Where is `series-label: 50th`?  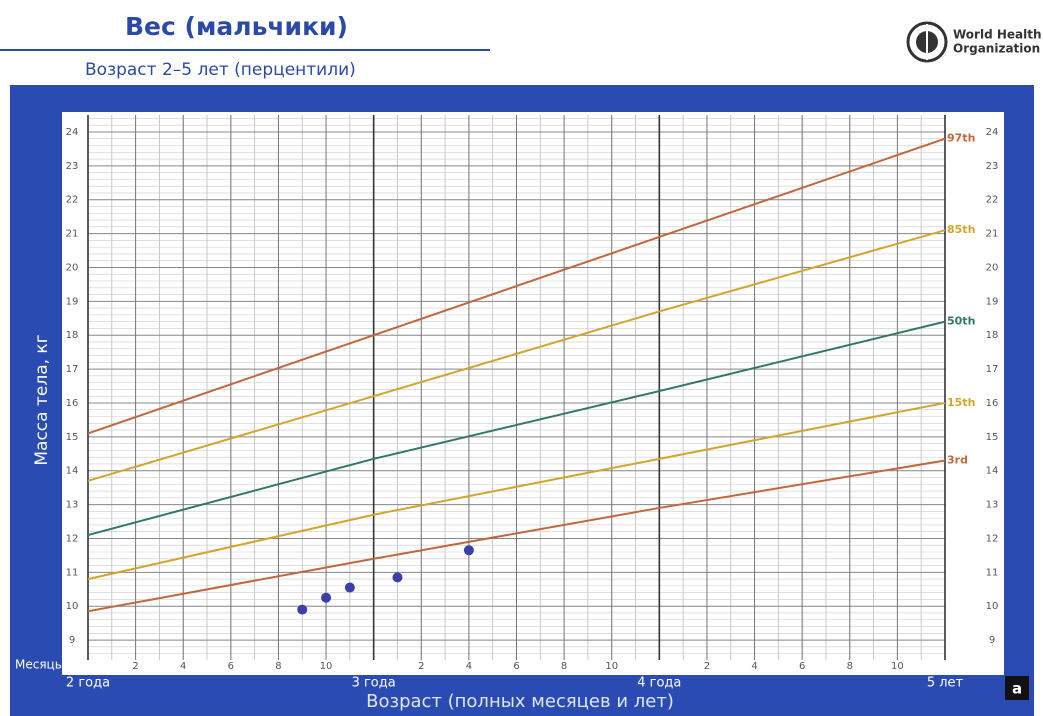 series-label: 50th is located at coordinates (961, 321).